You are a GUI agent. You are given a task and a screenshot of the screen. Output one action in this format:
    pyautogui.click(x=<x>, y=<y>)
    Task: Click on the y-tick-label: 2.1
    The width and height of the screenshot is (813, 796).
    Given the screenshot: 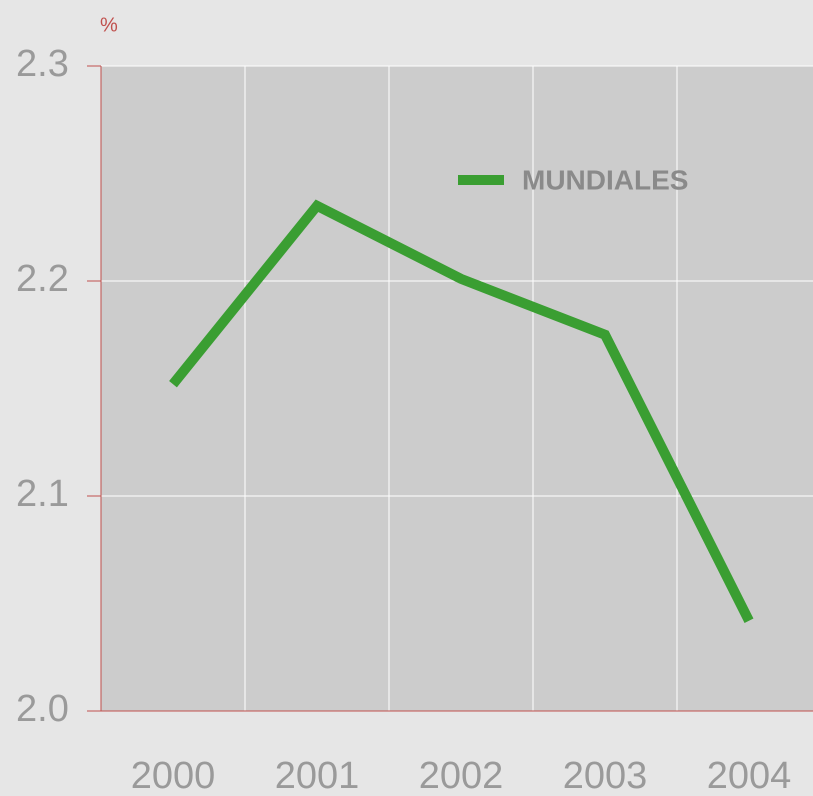 What is the action you would take?
    pyautogui.click(x=42, y=494)
    